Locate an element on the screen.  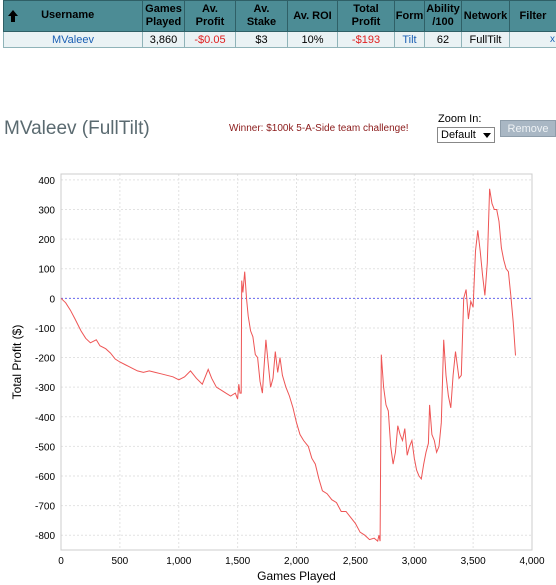
y-tick-label: 400 is located at coordinates (46, 181).